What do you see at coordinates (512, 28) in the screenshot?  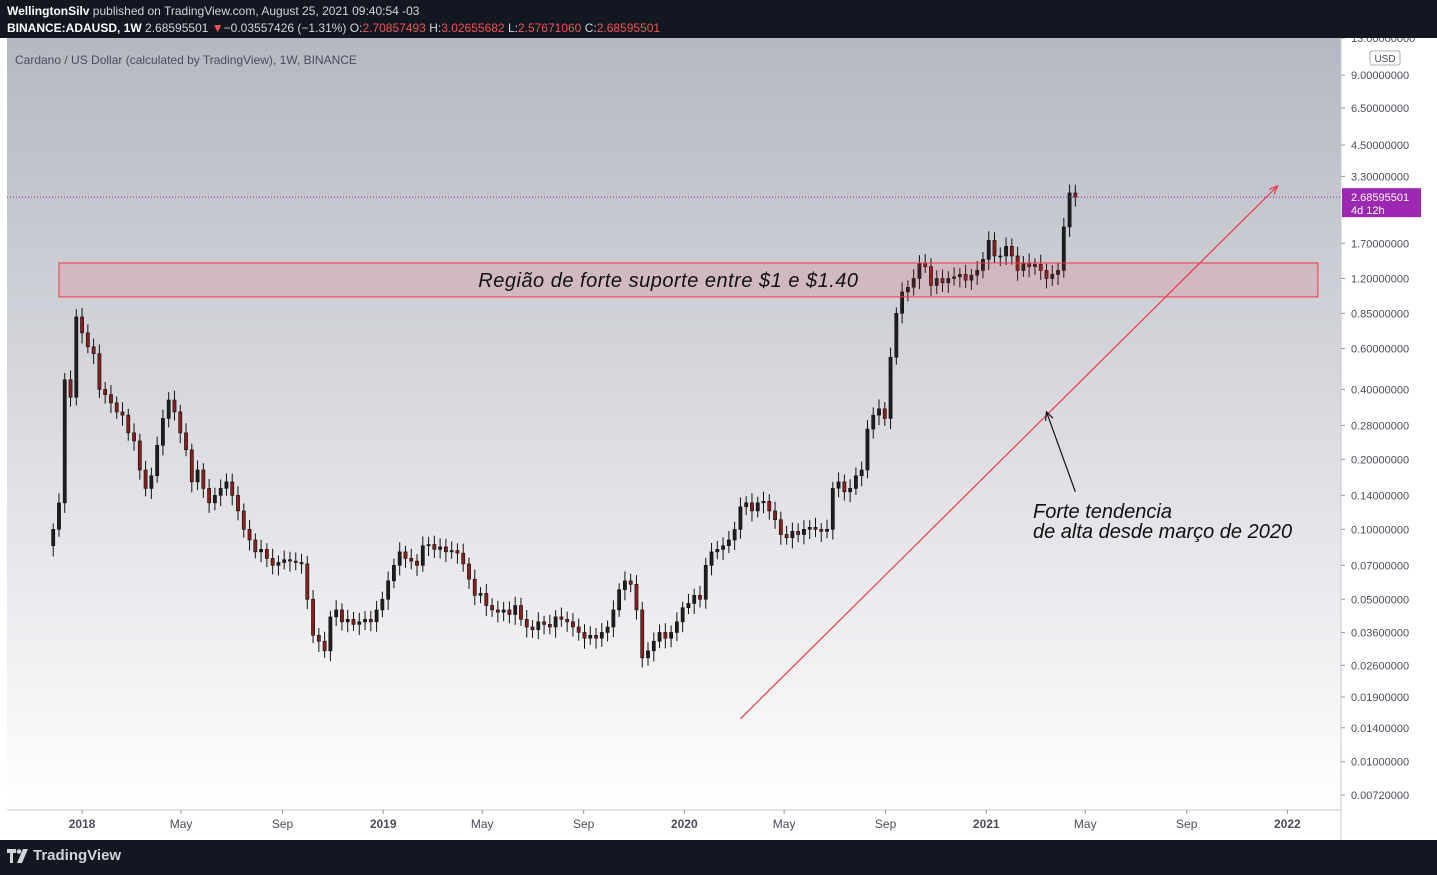 I see `low-label: L:` at bounding box center [512, 28].